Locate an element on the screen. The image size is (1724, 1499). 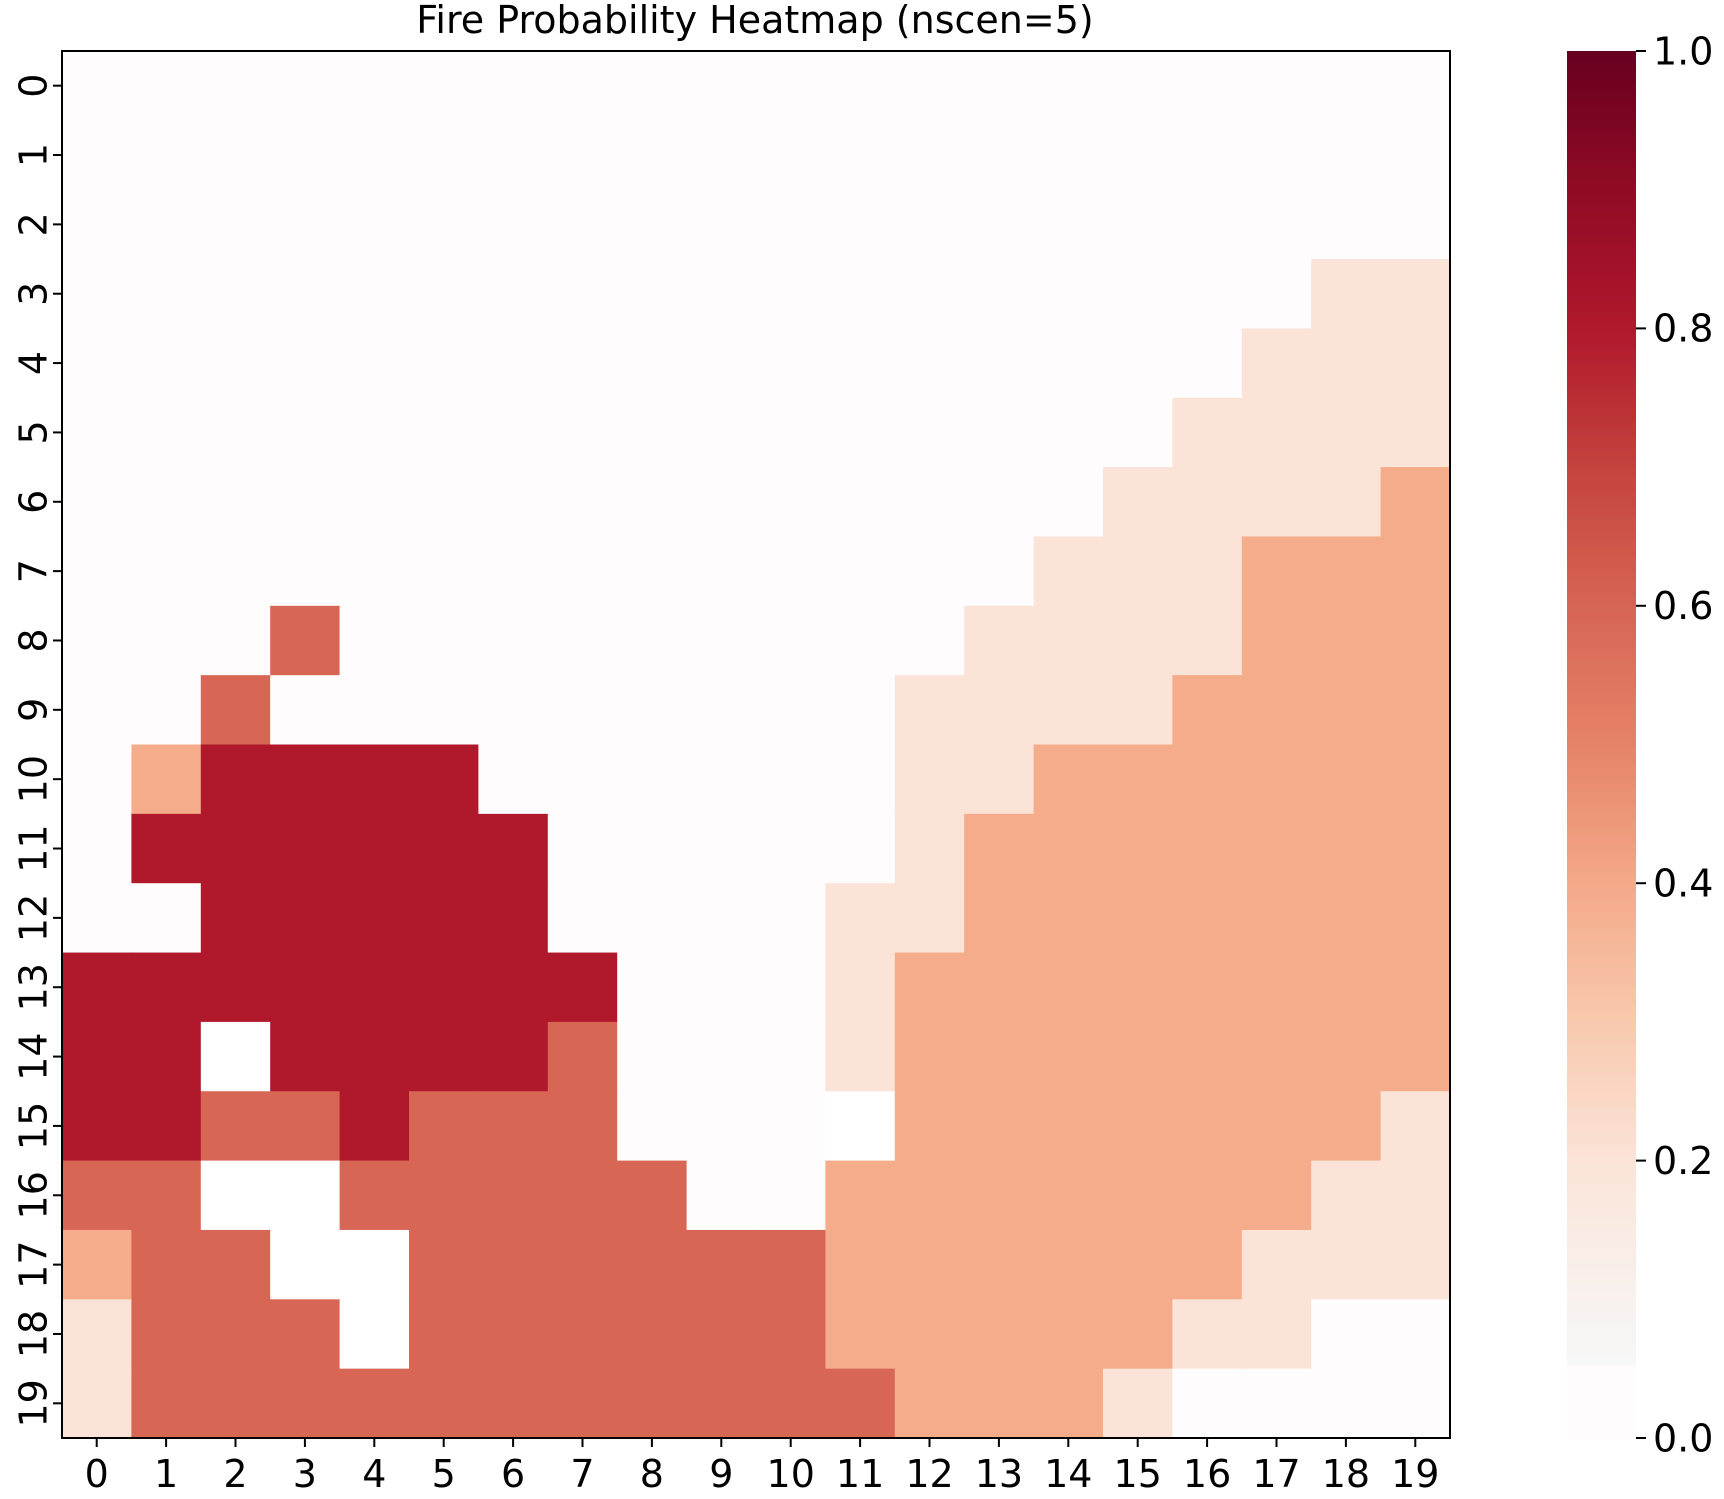
chart-title: Fire Probability Heatmap (nscen=5) is located at coordinates (754, 21).